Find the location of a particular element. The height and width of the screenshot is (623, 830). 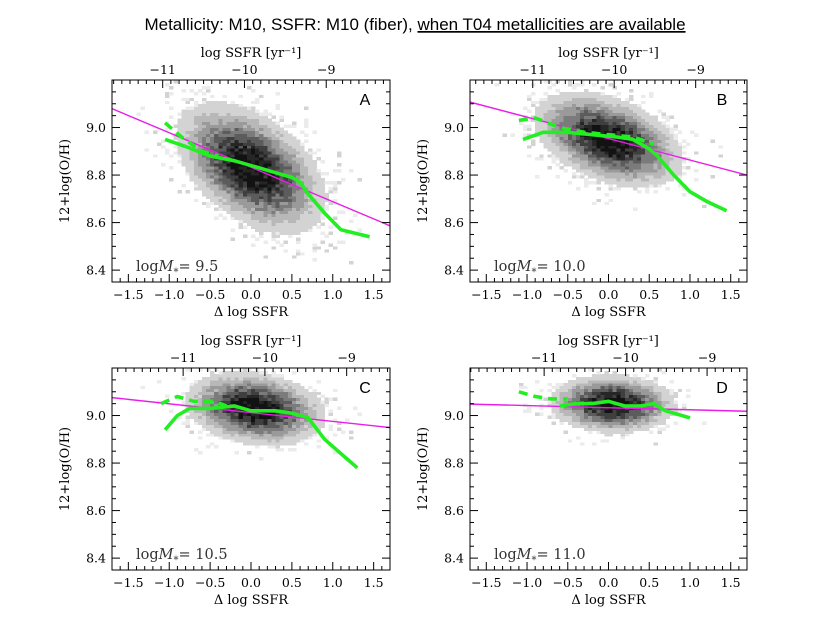

panel-label: A is located at coordinates (365, 100).